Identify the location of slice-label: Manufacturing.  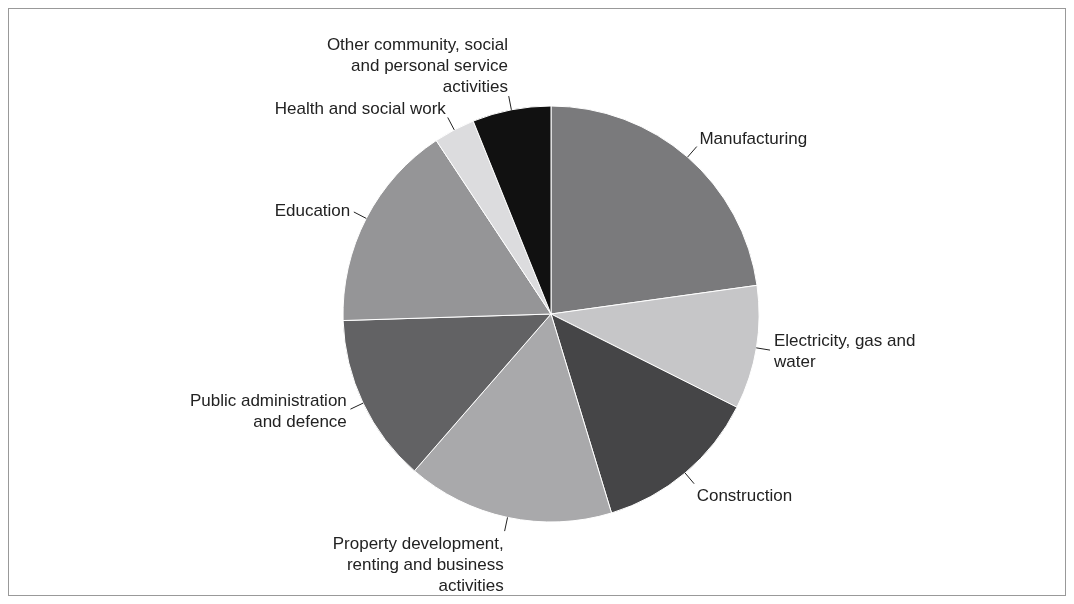
(753, 138).